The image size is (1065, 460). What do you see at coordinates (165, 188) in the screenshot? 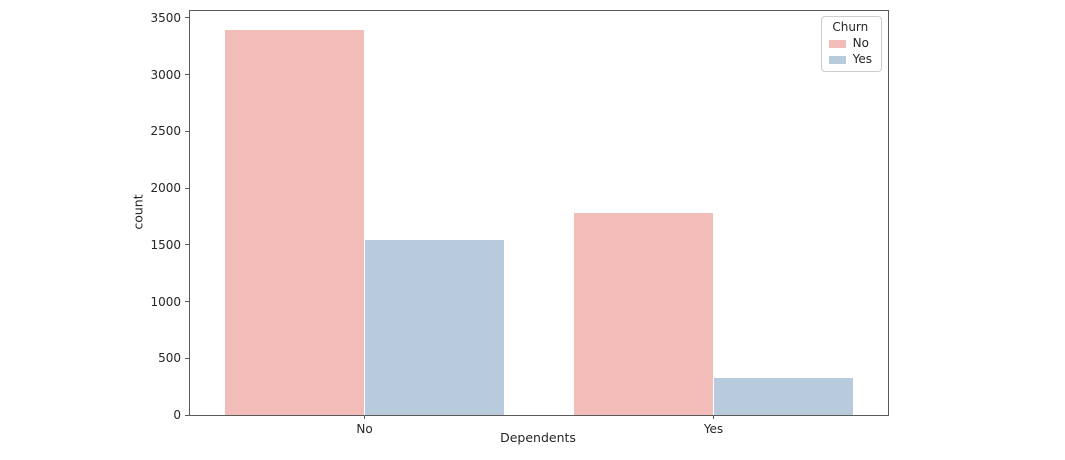
I see `y-tick-label: 2000` at bounding box center [165, 188].